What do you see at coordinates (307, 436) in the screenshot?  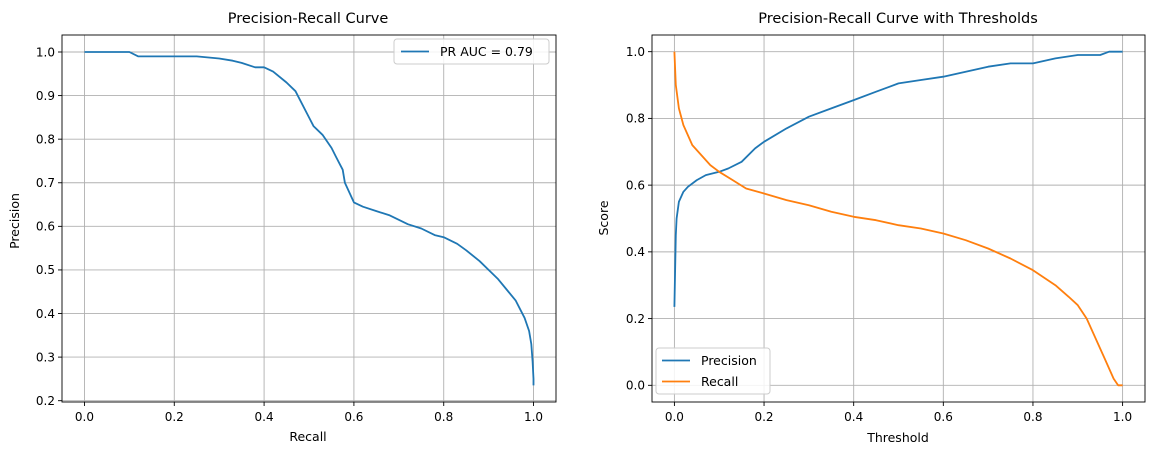 I see `x-axis-label: Recall` at bounding box center [307, 436].